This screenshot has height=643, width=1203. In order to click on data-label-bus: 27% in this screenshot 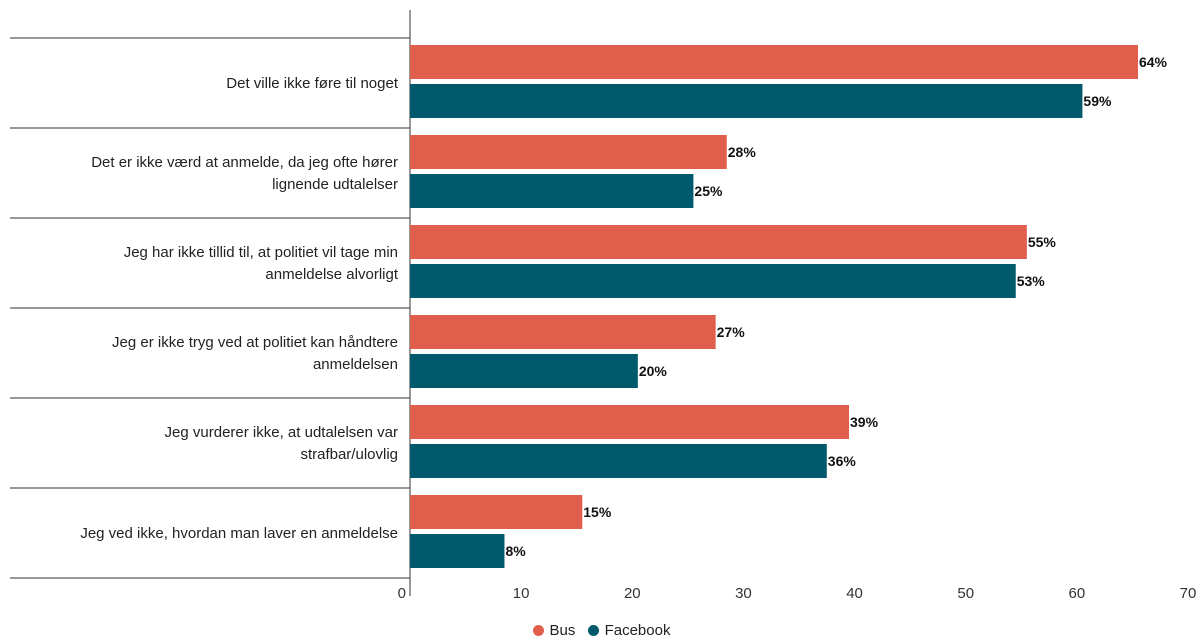, I will do `click(731, 332)`.